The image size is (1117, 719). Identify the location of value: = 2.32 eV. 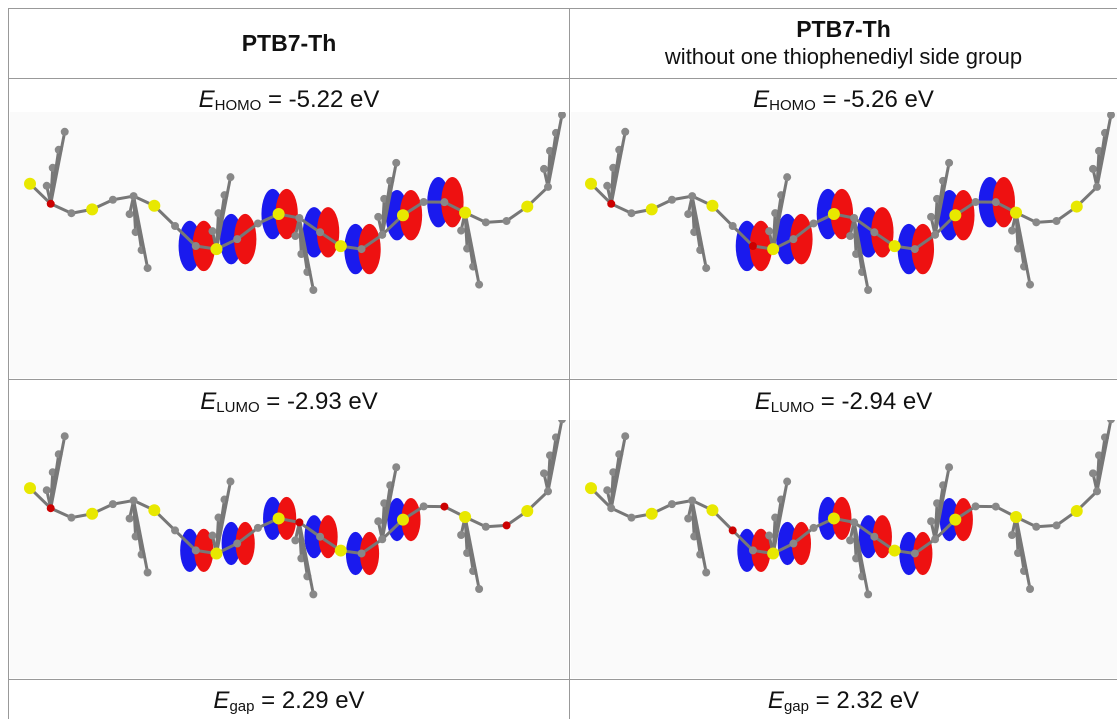
(867, 700).